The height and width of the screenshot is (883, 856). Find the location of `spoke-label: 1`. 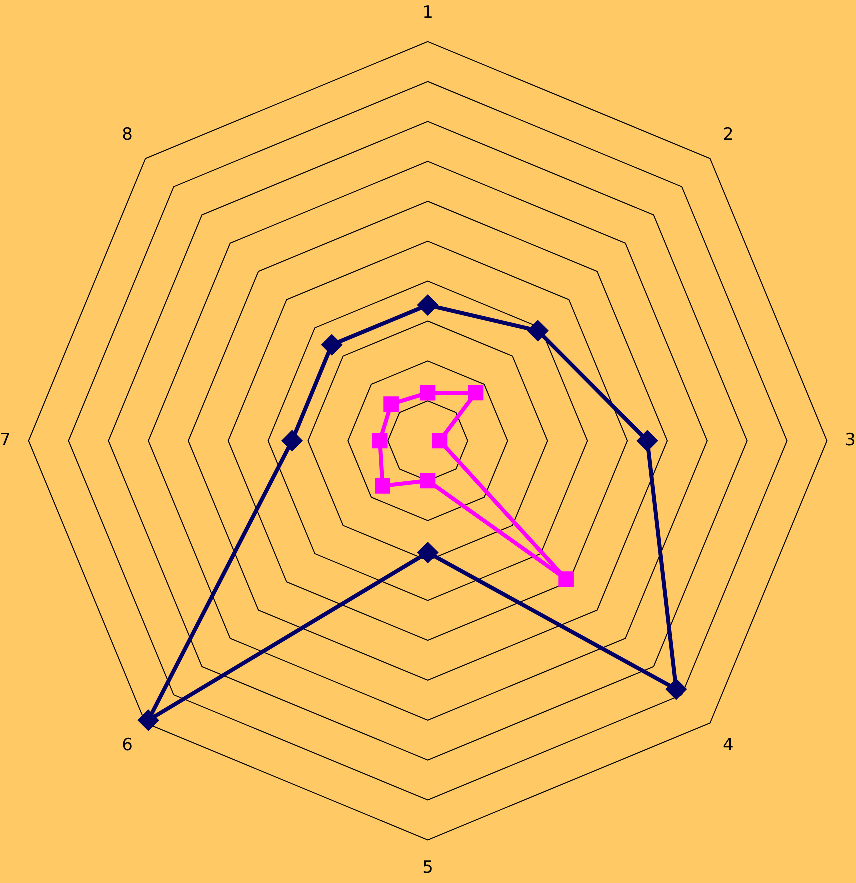

spoke-label: 1 is located at coordinates (428, 13).